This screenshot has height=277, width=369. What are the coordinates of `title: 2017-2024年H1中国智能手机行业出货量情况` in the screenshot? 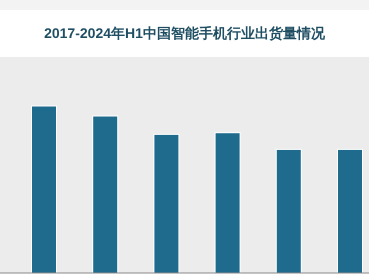 It's located at (184, 33).